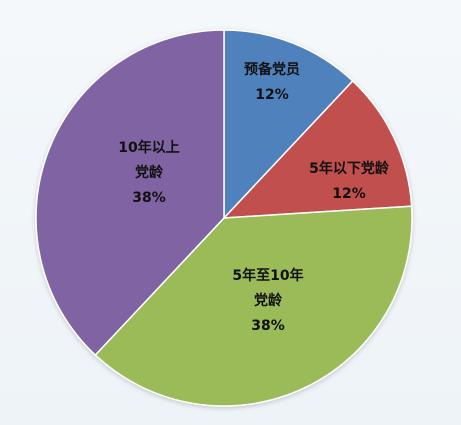 The width and height of the screenshot is (461, 425). What do you see at coordinates (349, 181) in the screenshot?
I see `slice-label-group-2: 5年以下党龄 12%` at bounding box center [349, 181].